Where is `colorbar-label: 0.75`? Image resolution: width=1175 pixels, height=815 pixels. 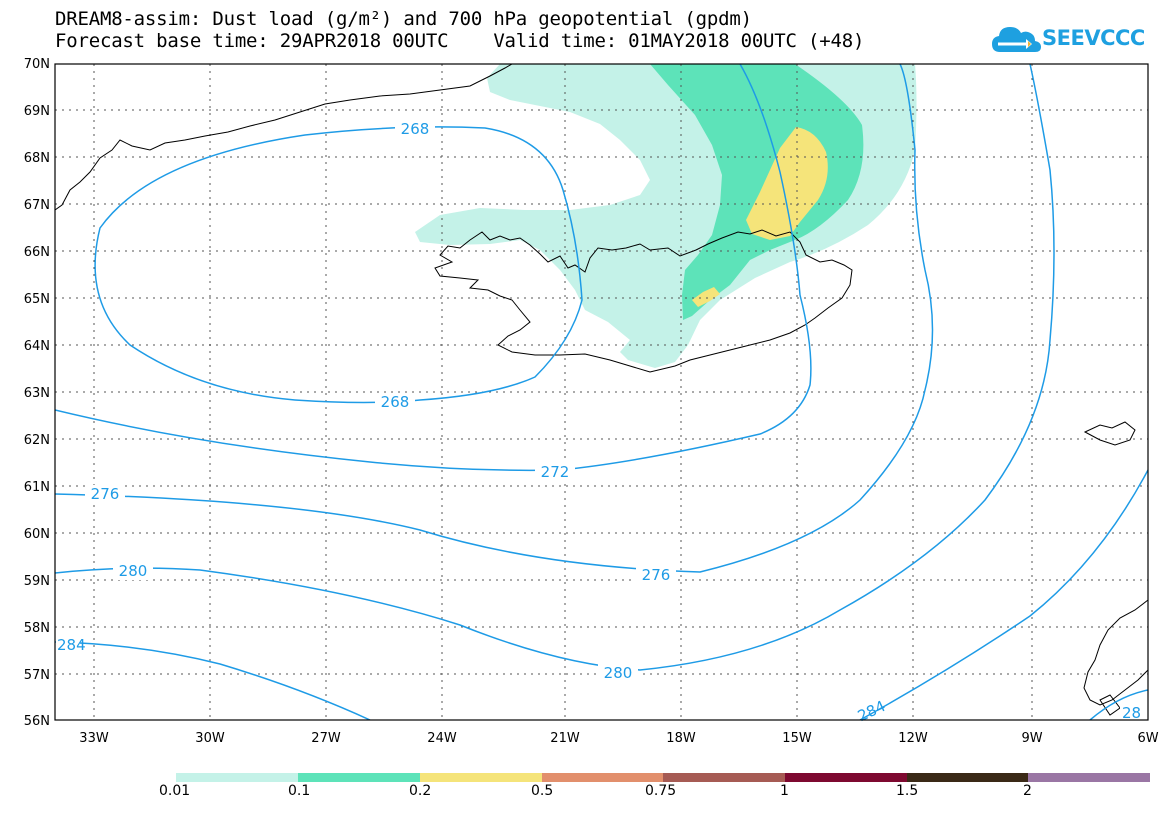
colorbar-label: 0.75 is located at coordinates (661, 791).